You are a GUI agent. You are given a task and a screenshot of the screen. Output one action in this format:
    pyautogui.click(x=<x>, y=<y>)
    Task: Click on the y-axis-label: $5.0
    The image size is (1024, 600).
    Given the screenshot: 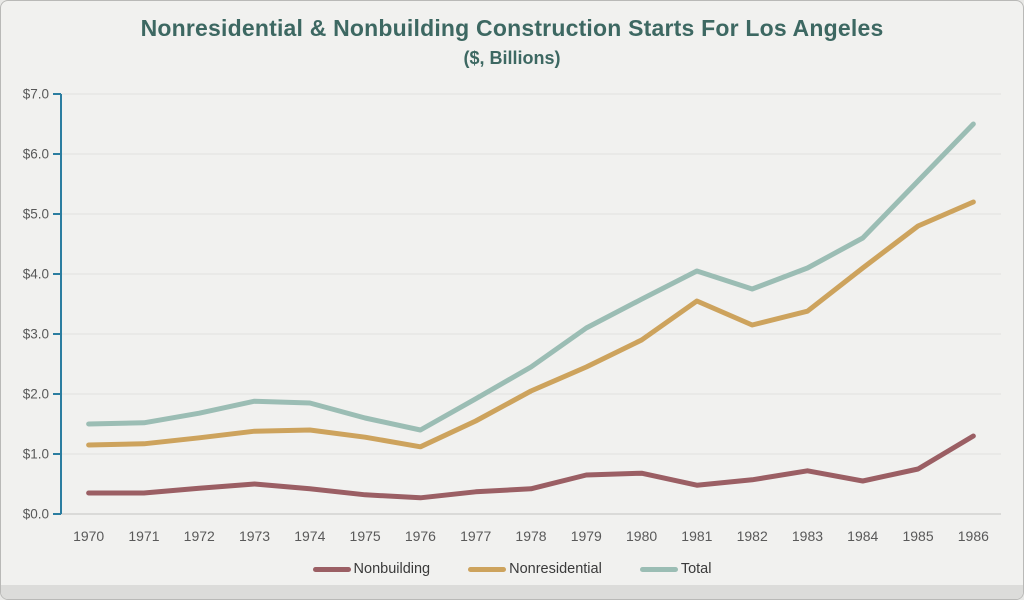 What is the action you would take?
    pyautogui.click(x=36, y=214)
    